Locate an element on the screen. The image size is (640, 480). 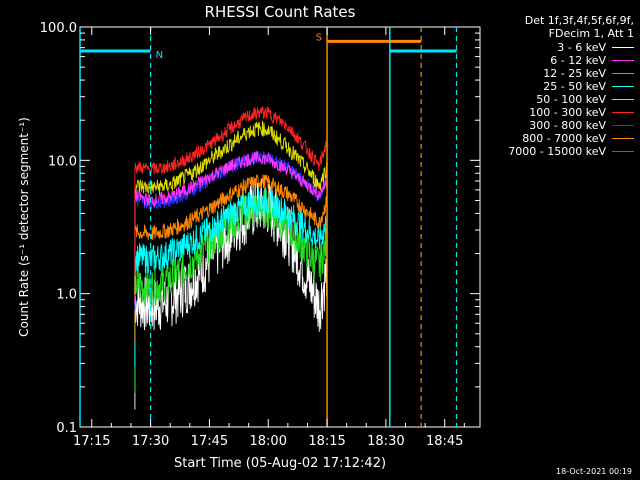
y-tick-label: 10.0 is located at coordinates (62, 161).